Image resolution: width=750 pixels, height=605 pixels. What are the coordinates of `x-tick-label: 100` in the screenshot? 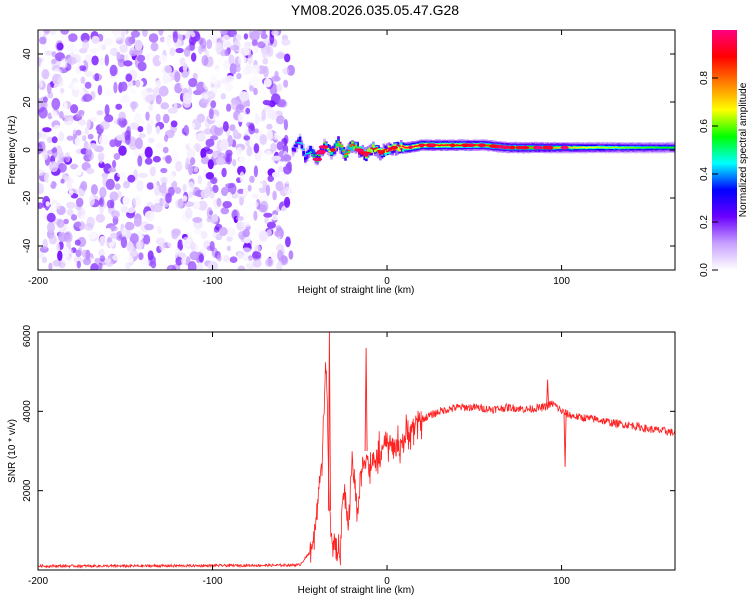 It's located at (561, 581).